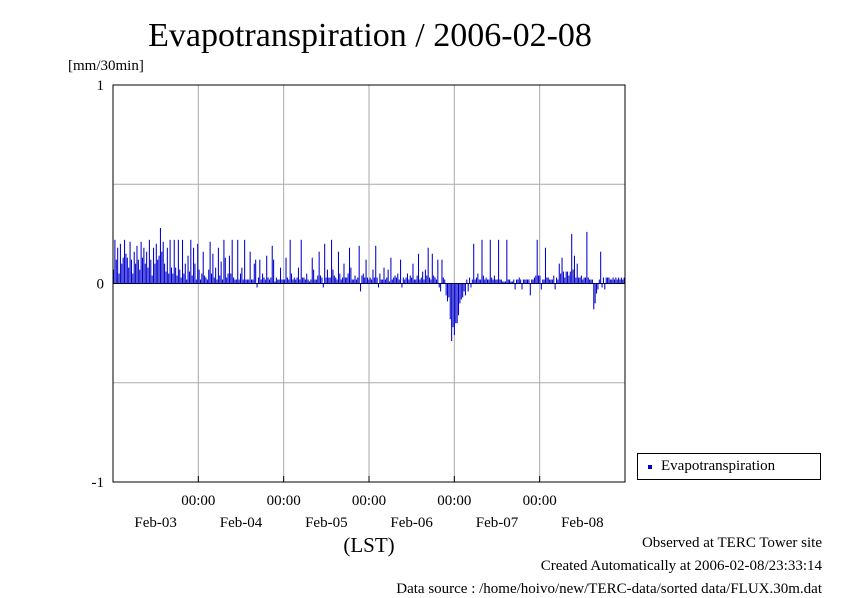 Image resolution: width=842 pixels, height=598 pixels. I want to click on y-axis-unit-label: [mm/30min], so click(106, 66).